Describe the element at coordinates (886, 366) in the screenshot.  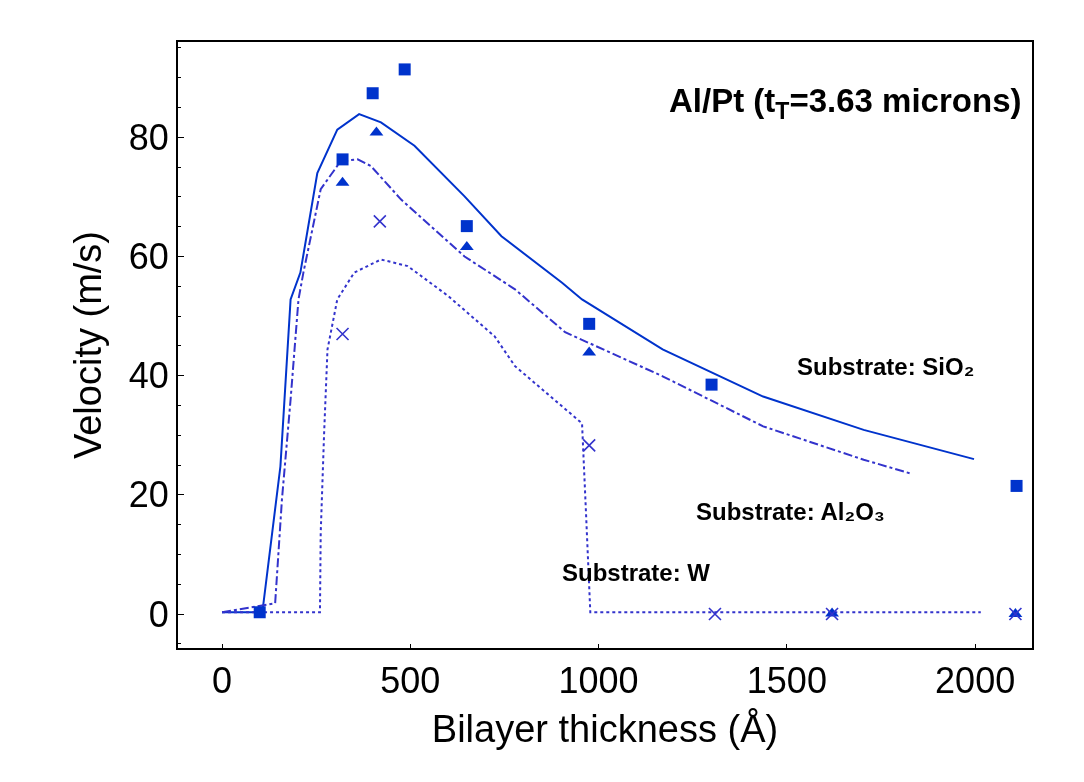
I see `series-label: Substrate: SiO₂` at that location.